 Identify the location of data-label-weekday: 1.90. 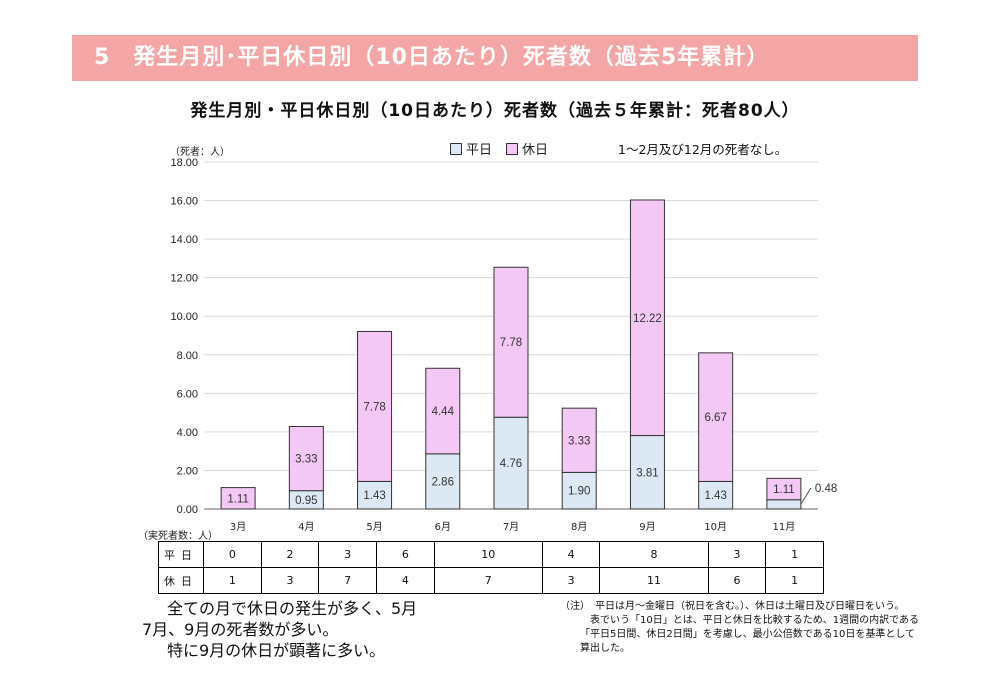
(579, 492).